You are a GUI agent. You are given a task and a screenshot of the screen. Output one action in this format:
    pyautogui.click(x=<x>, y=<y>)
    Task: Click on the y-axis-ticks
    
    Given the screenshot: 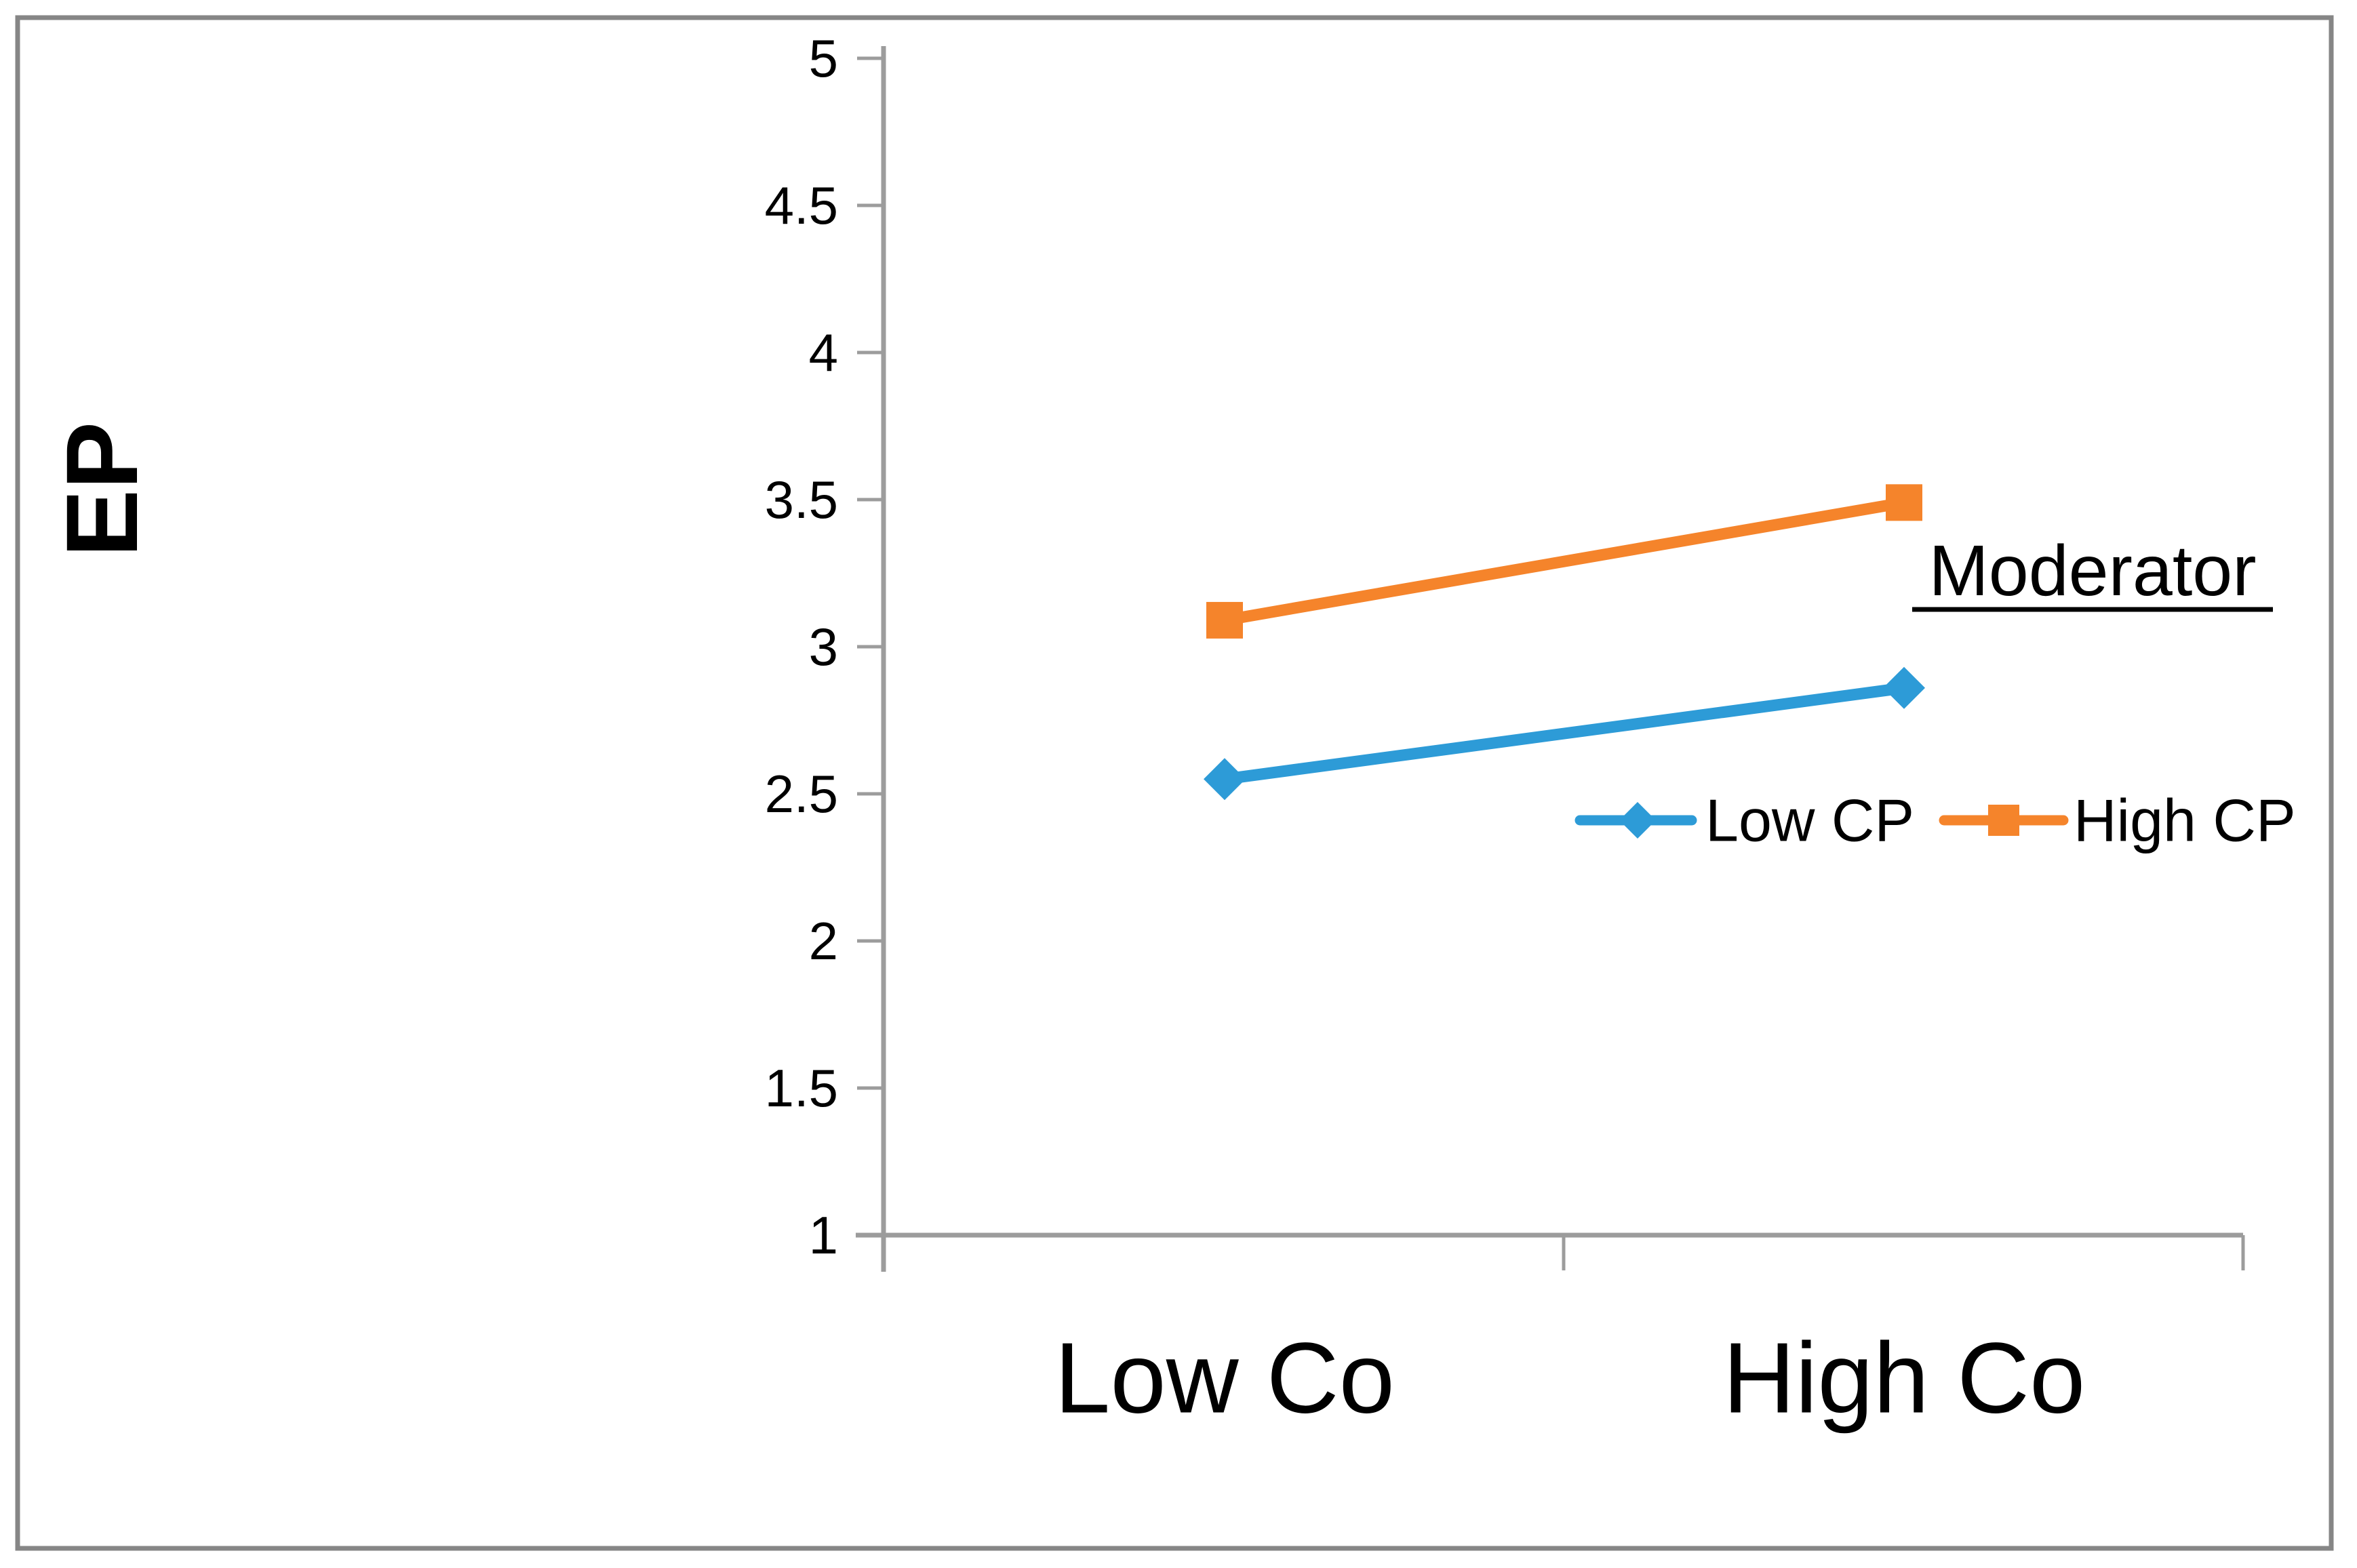 What is the action you would take?
    pyautogui.click(x=870, y=647)
    